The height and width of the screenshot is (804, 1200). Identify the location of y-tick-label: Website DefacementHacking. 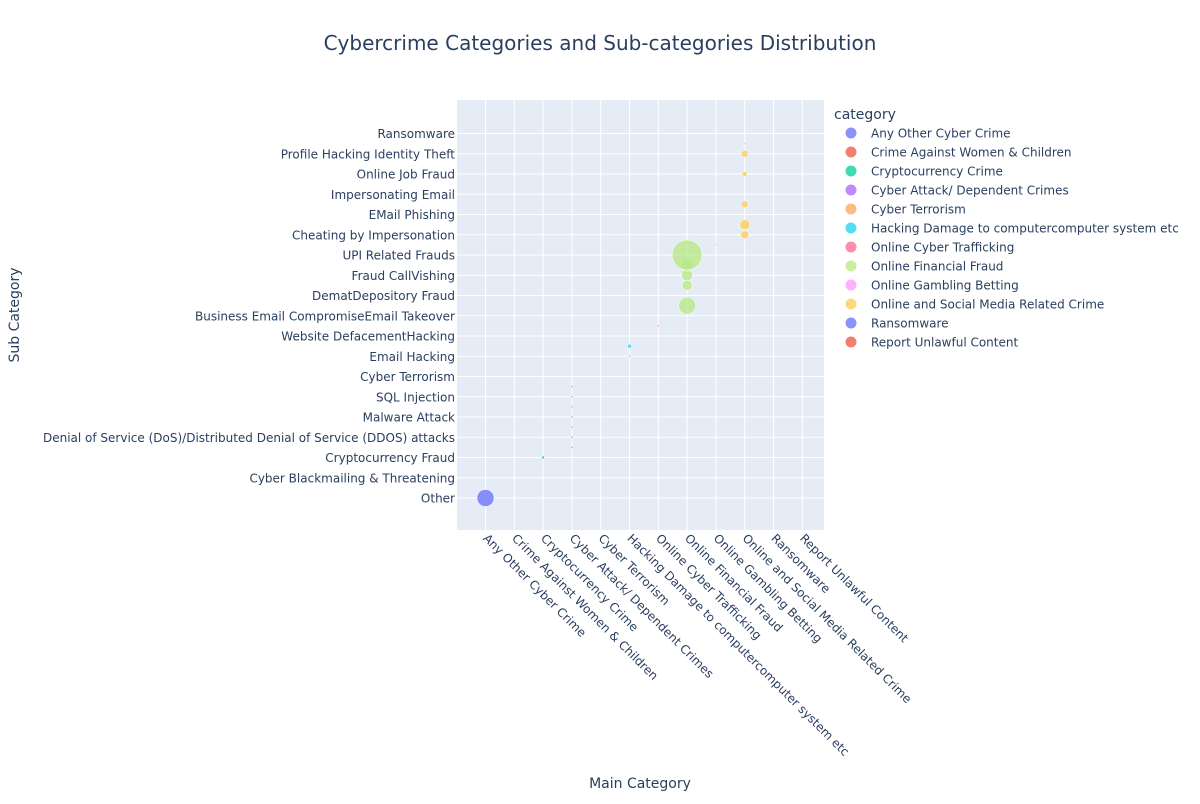
(368, 337).